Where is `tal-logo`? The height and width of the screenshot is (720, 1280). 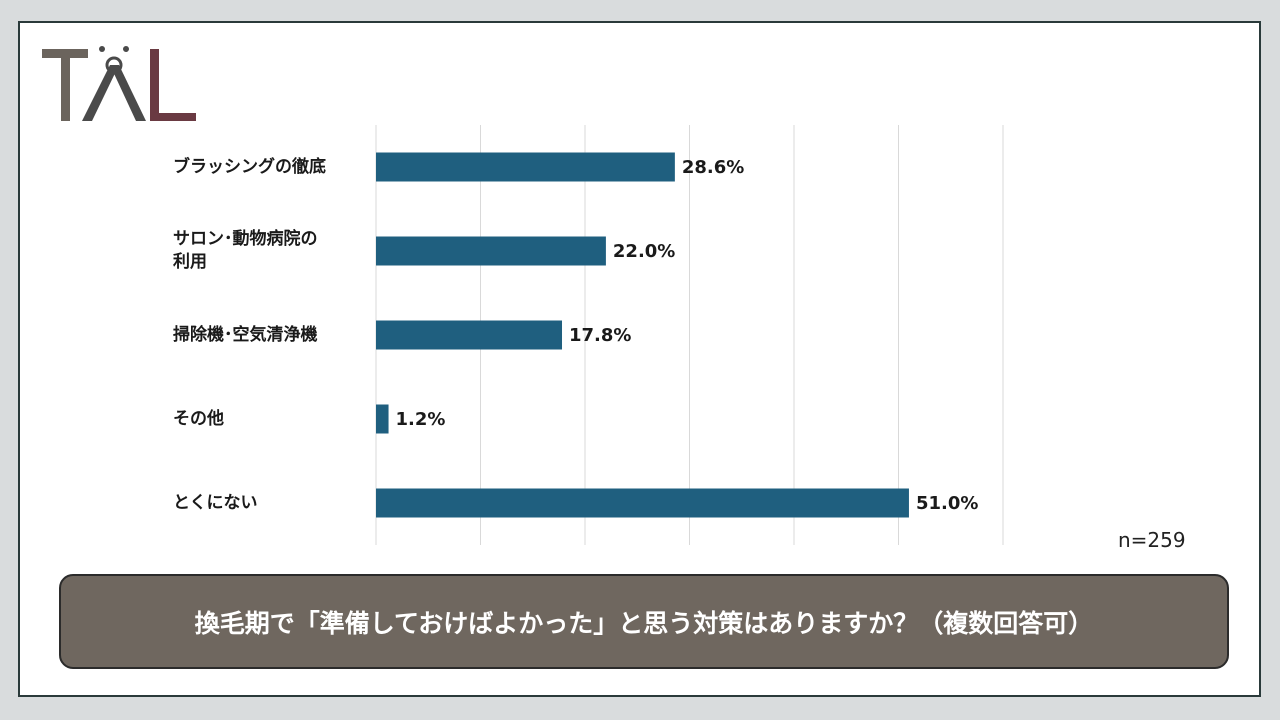
tal-logo is located at coordinates (119, 83).